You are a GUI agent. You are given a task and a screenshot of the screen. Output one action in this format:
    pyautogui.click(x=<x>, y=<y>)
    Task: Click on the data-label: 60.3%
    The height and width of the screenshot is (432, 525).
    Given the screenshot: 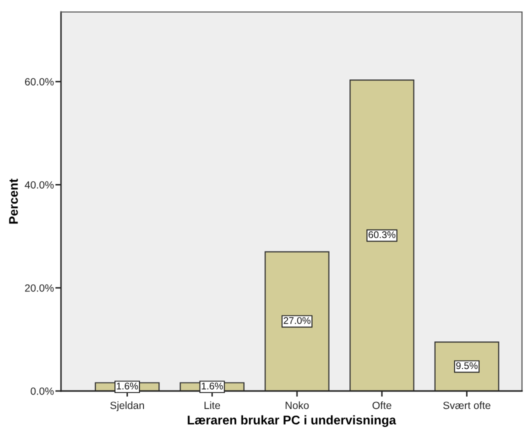 What is the action you would take?
    pyautogui.click(x=382, y=234)
    